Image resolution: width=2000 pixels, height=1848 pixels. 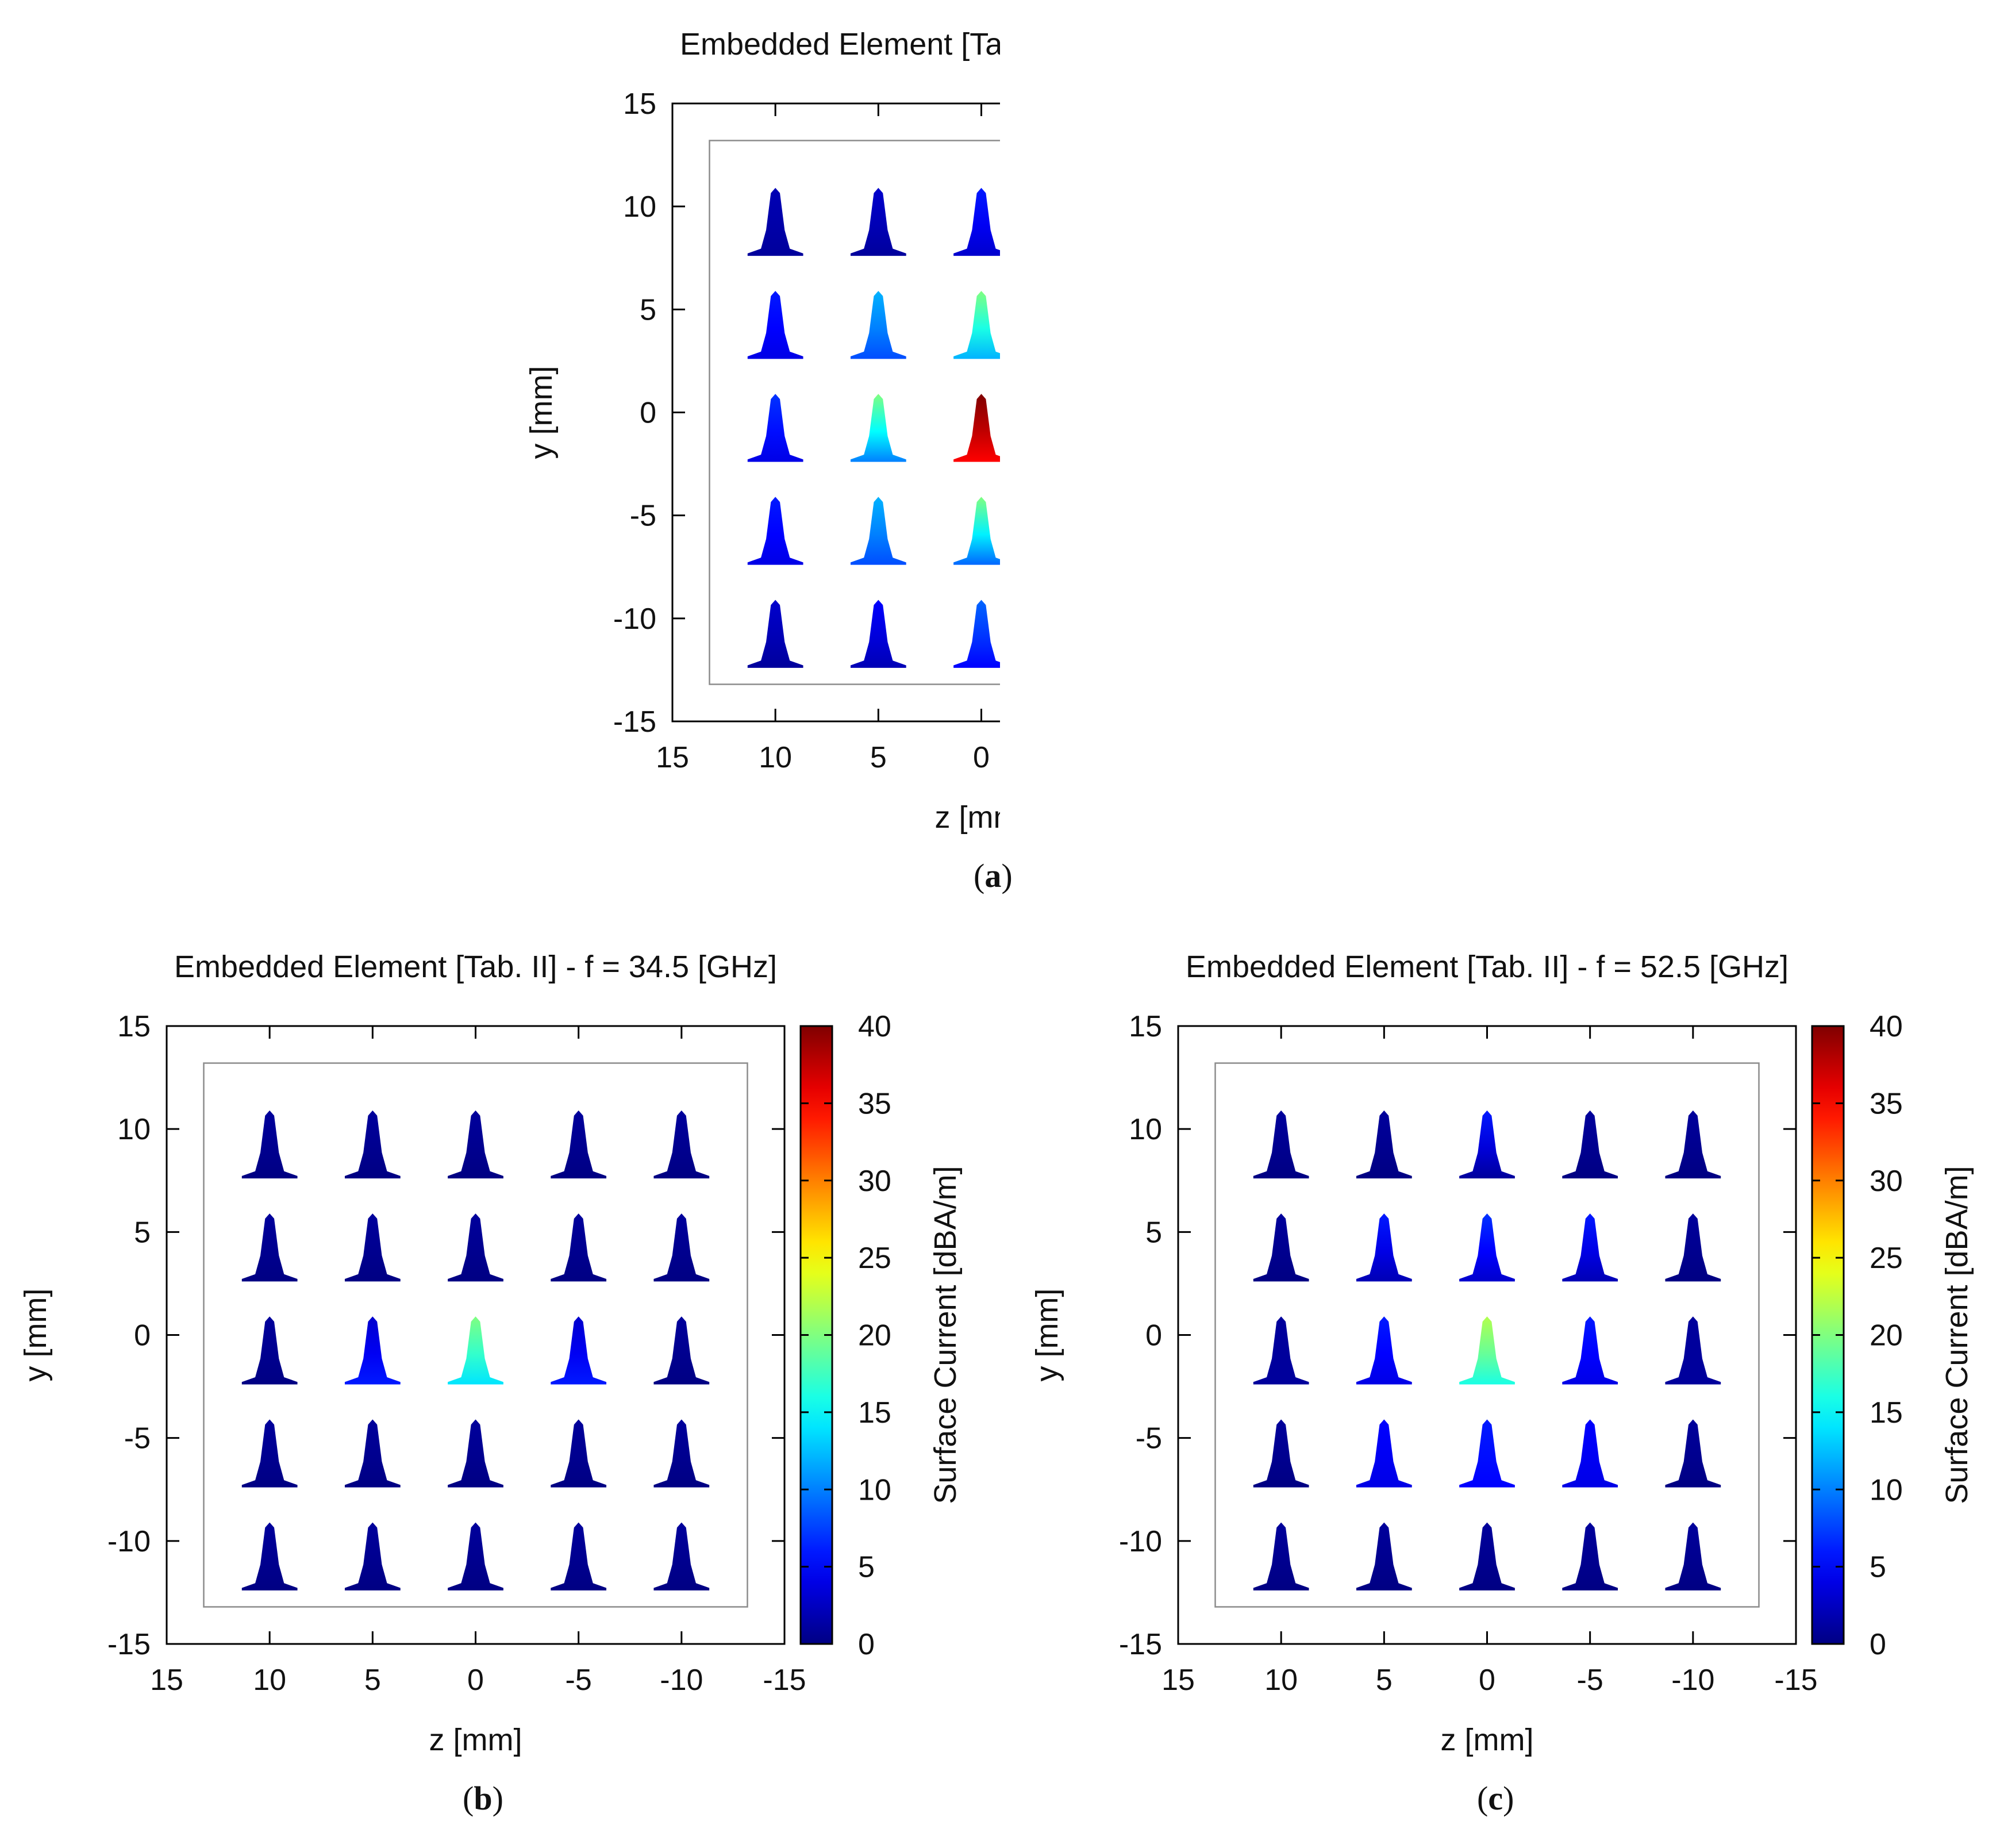 What do you see at coordinates (1487, 1680) in the screenshot?
I see `x-tick-label: 0` at bounding box center [1487, 1680].